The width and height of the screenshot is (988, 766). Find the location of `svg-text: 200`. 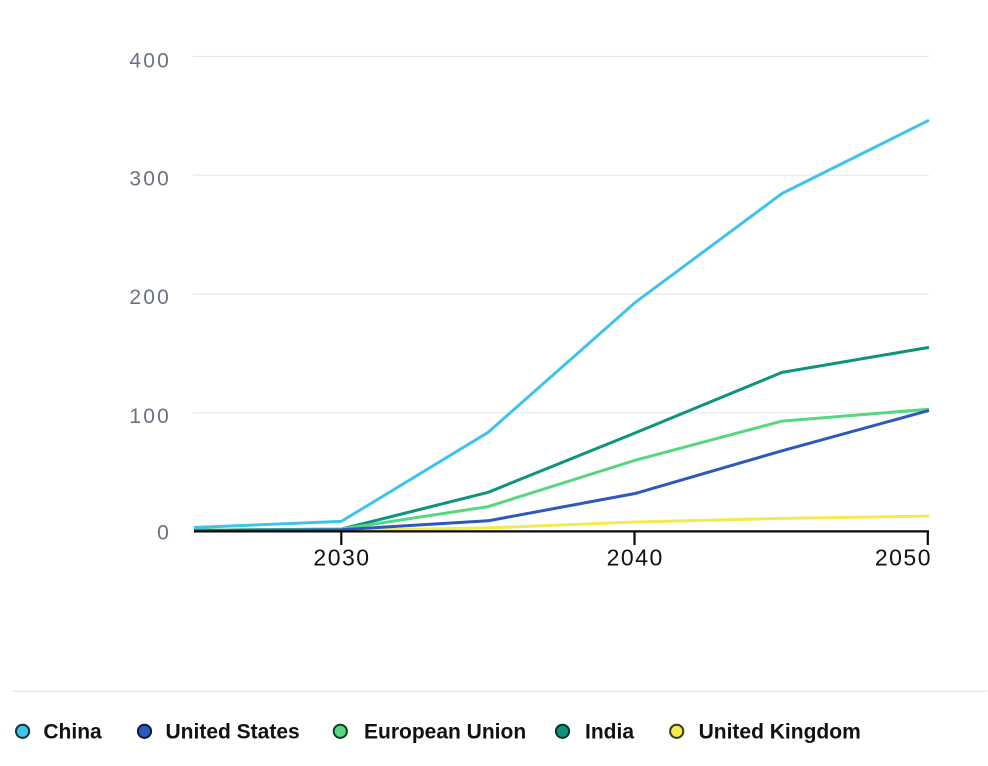

svg-text: 200 is located at coordinates (150, 297).